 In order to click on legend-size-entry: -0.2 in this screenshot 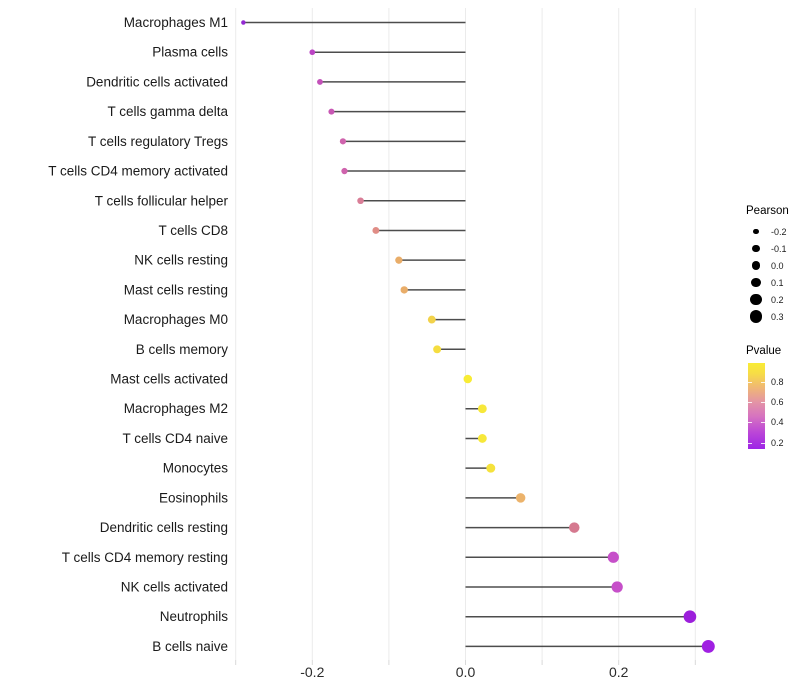, I will do `click(773, 231)`.